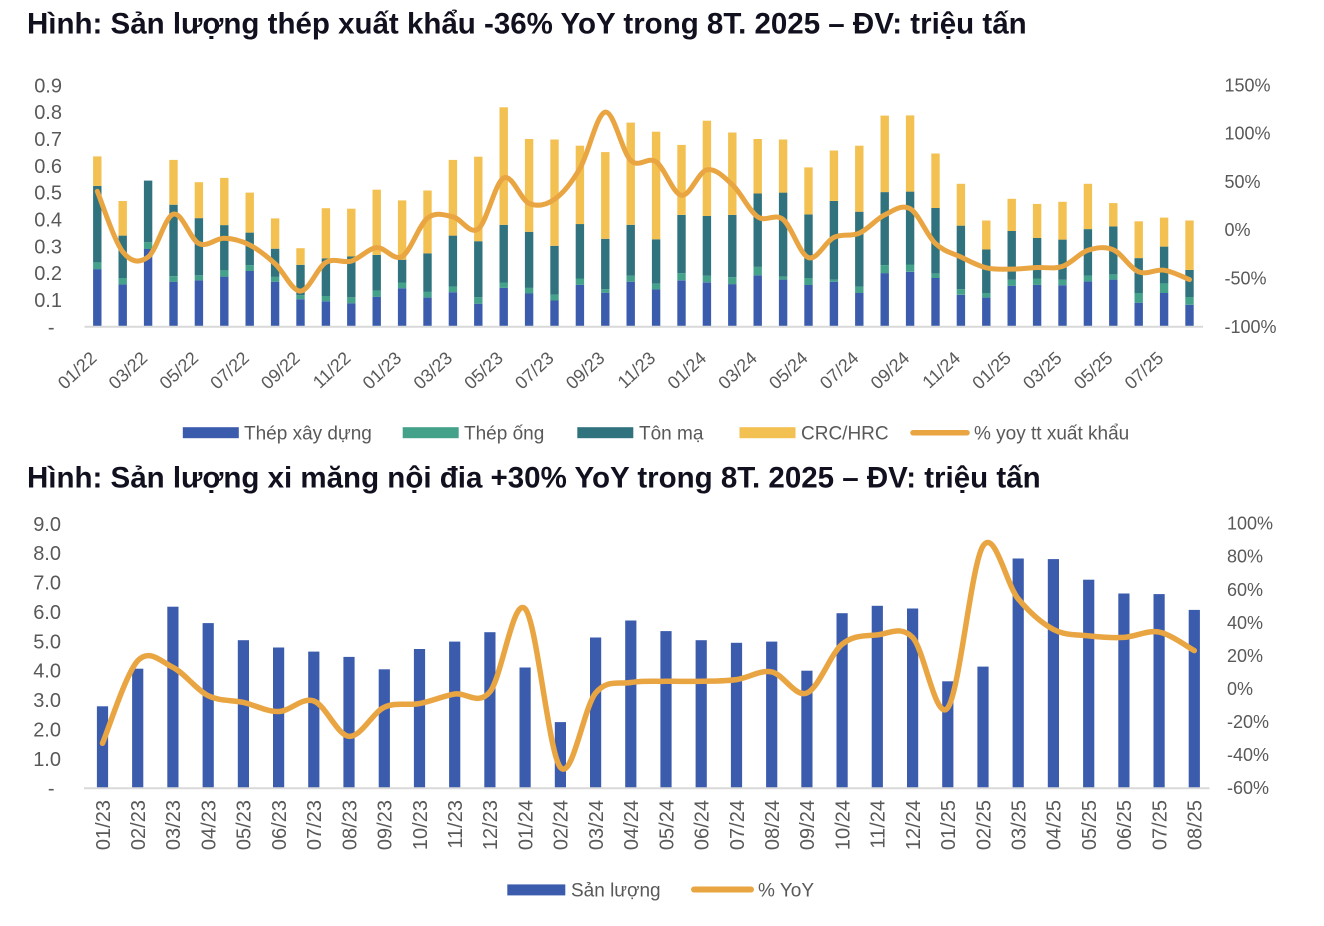  Describe the element at coordinates (914, 825) in the screenshot. I see `svg-text: 12/24` at that location.